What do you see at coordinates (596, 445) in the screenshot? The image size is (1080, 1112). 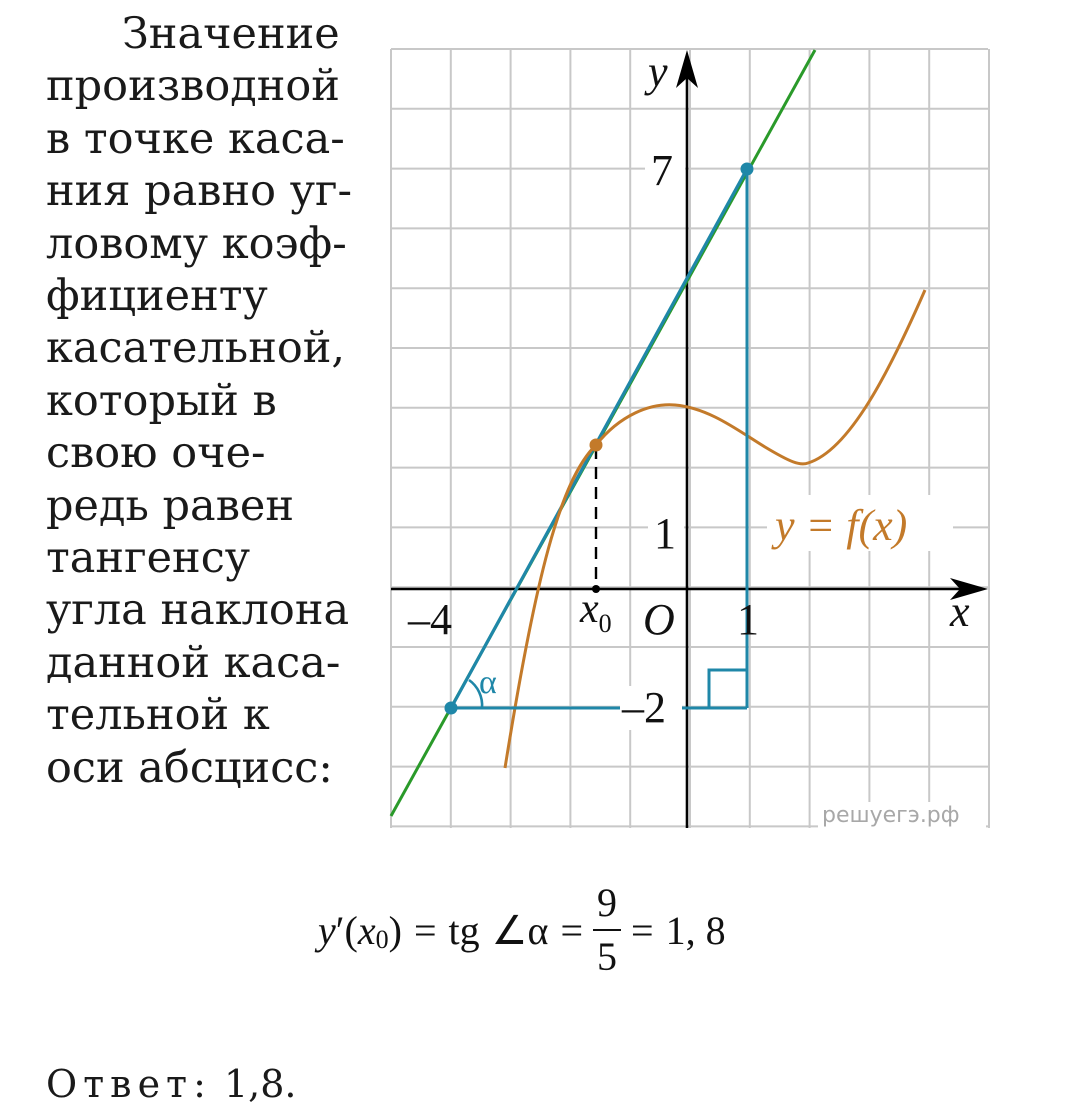 I see `tangency-point` at bounding box center [596, 445].